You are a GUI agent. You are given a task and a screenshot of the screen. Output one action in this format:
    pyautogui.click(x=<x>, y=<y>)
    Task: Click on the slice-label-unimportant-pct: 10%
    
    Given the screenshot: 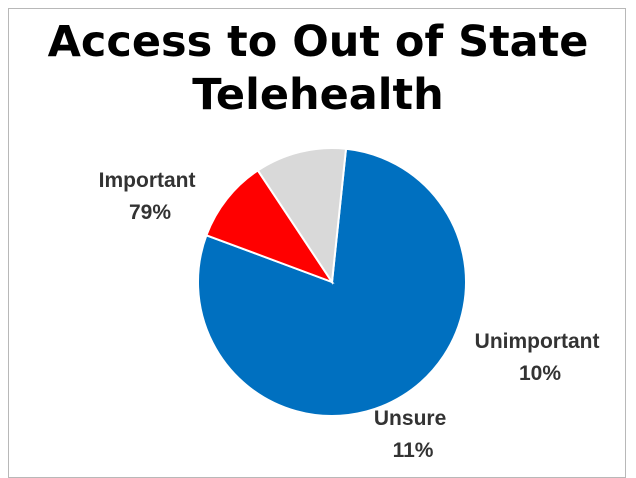 What is the action you would take?
    pyautogui.click(x=540, y=373)
    